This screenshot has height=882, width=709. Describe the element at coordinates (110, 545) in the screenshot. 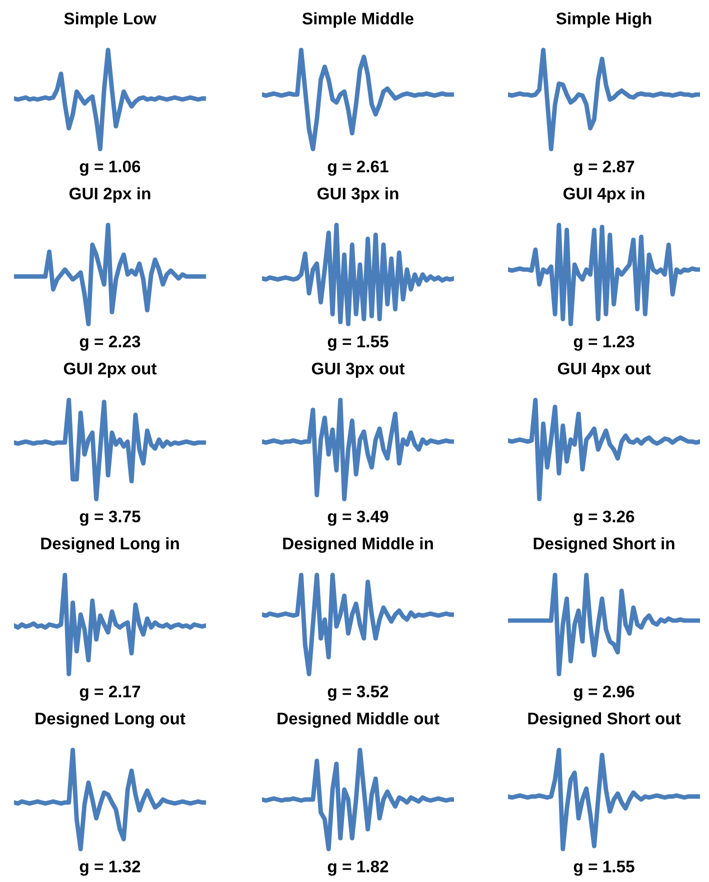

I see `chart-title: Designed Long in` at that location.